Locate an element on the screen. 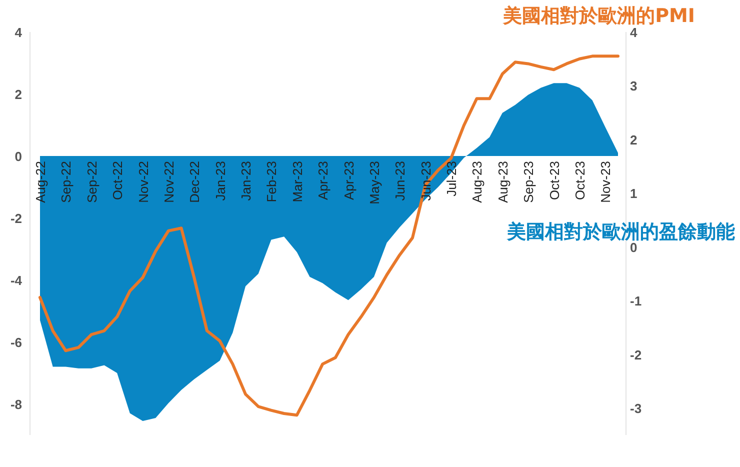 The width and height of the screenshot is (740, 467). x-tick-label: Aug-22 is located at coordinates (40, 182).